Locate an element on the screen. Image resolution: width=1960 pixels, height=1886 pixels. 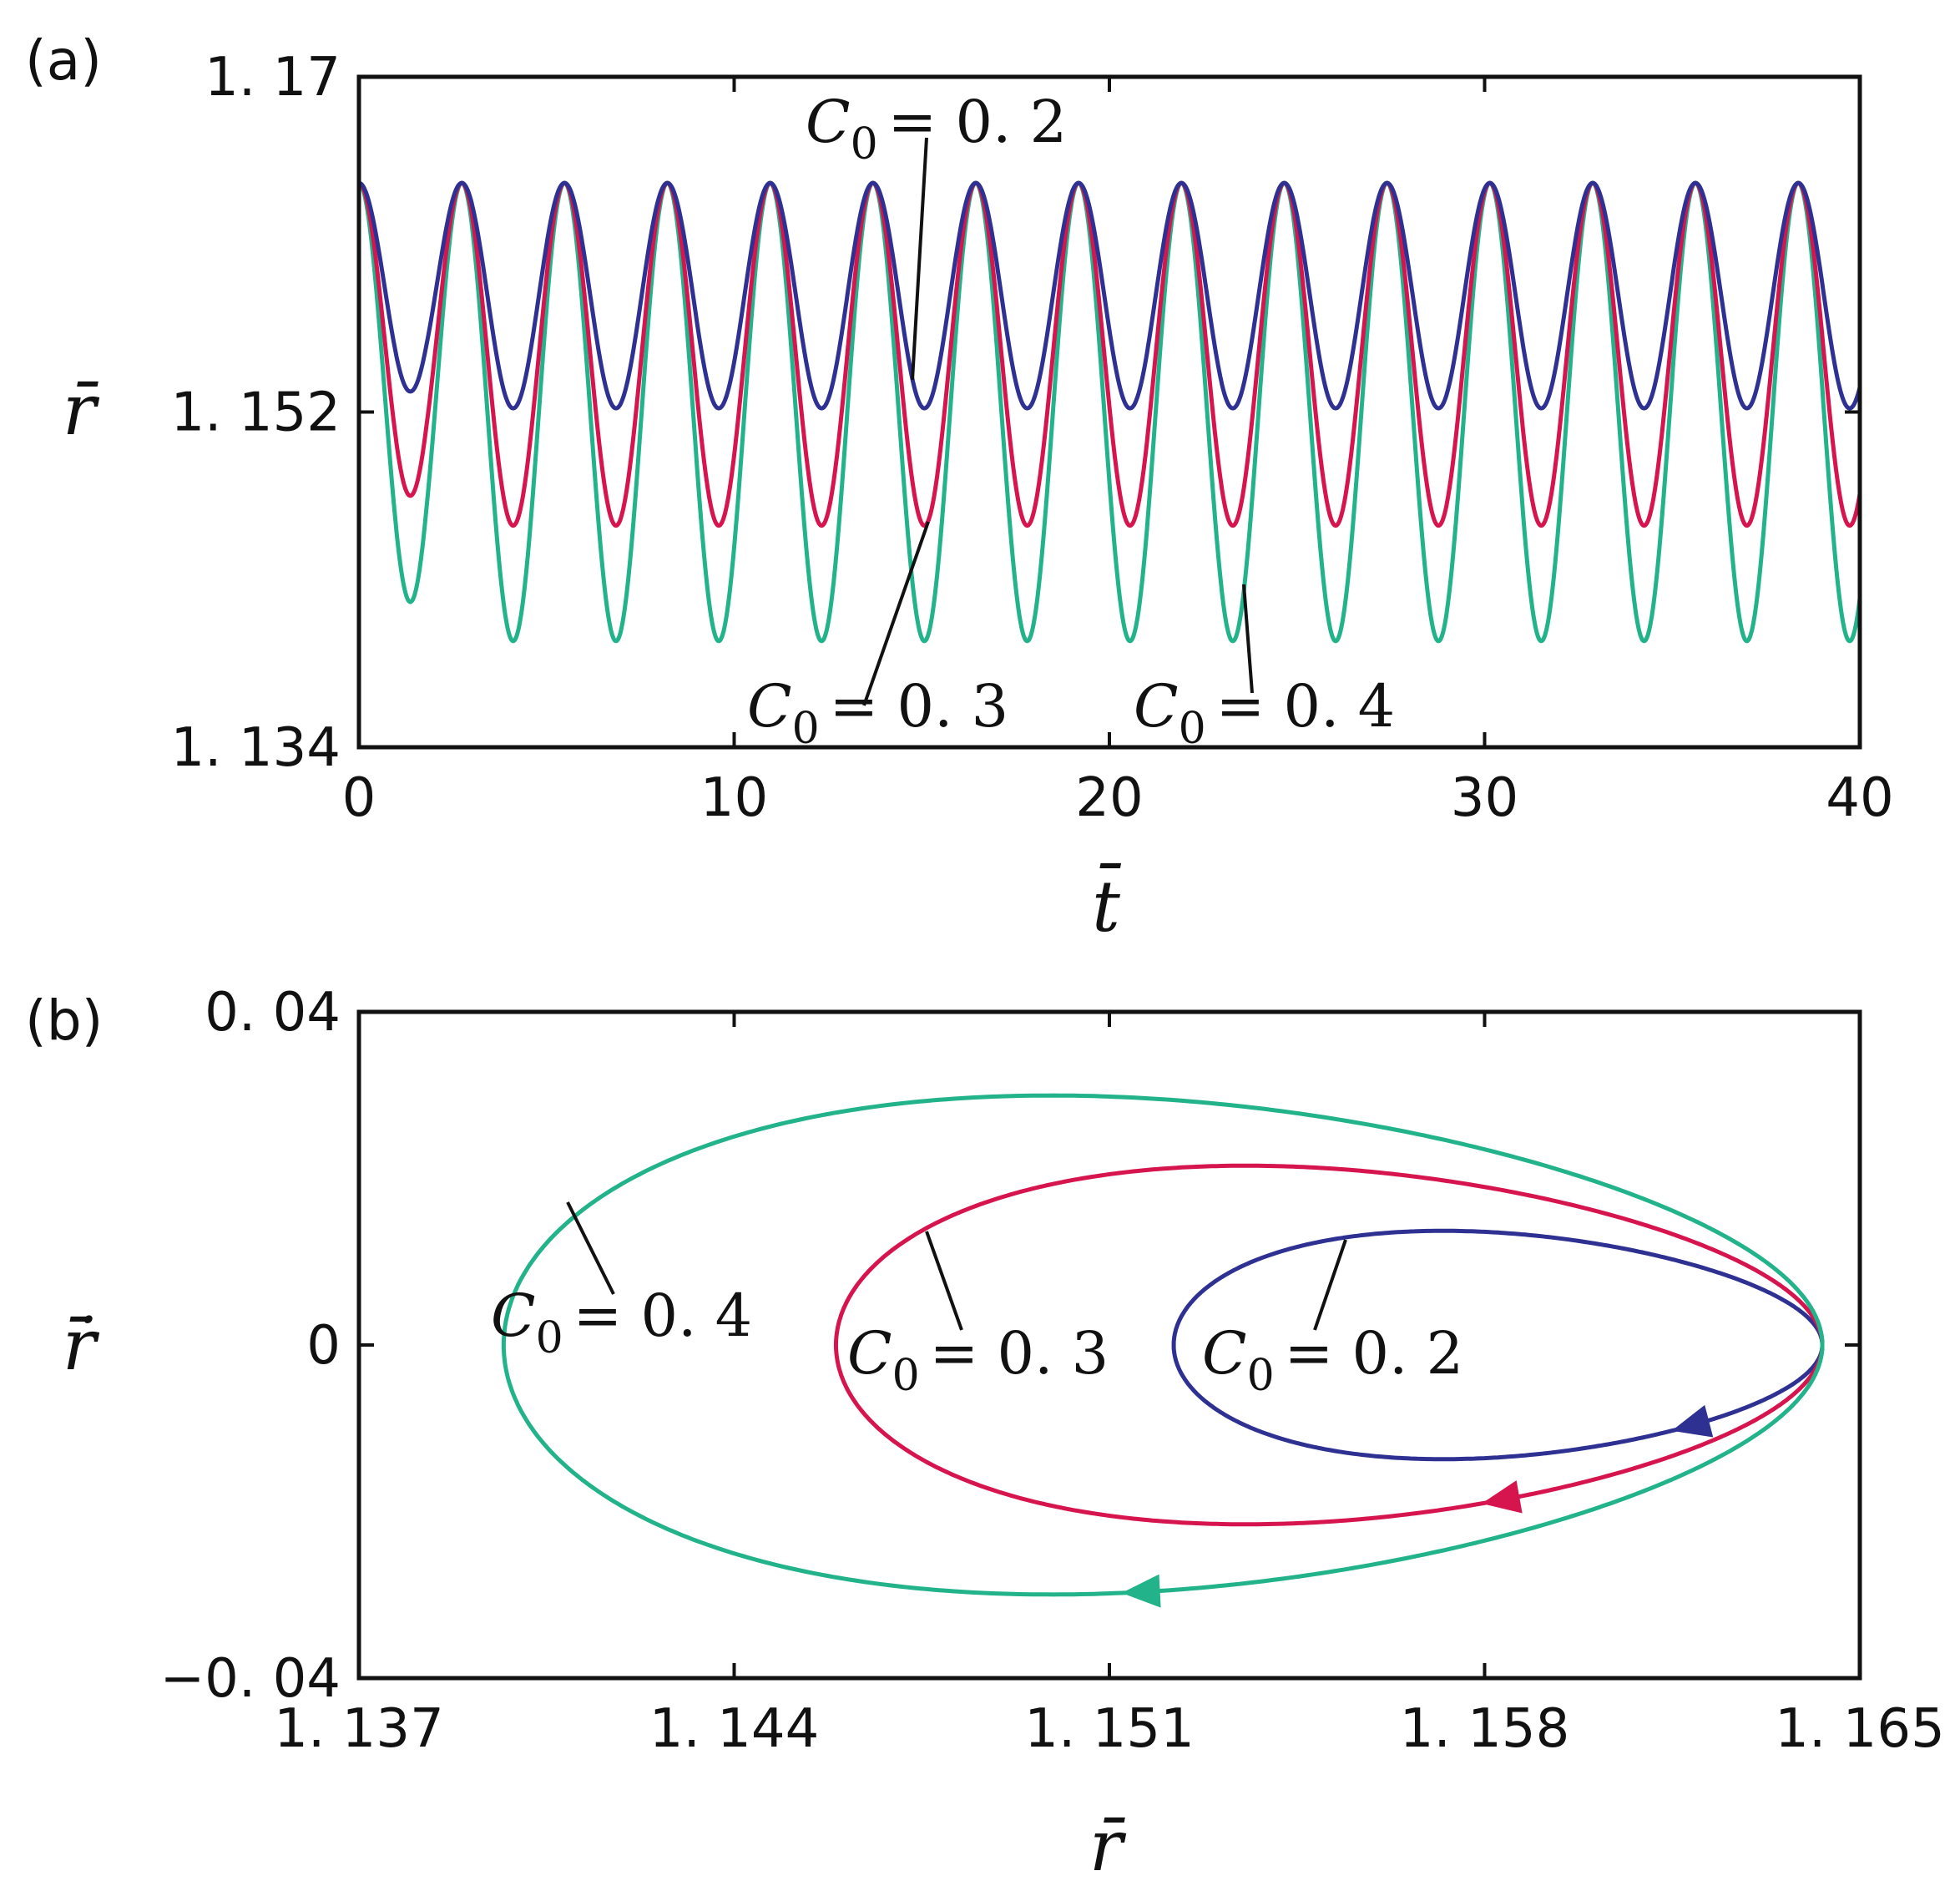
panel-b-annotations: C0 = 0. 4 C0 = 0. 3 C0 = 0. 2 is located at coordinates (977, 1301).